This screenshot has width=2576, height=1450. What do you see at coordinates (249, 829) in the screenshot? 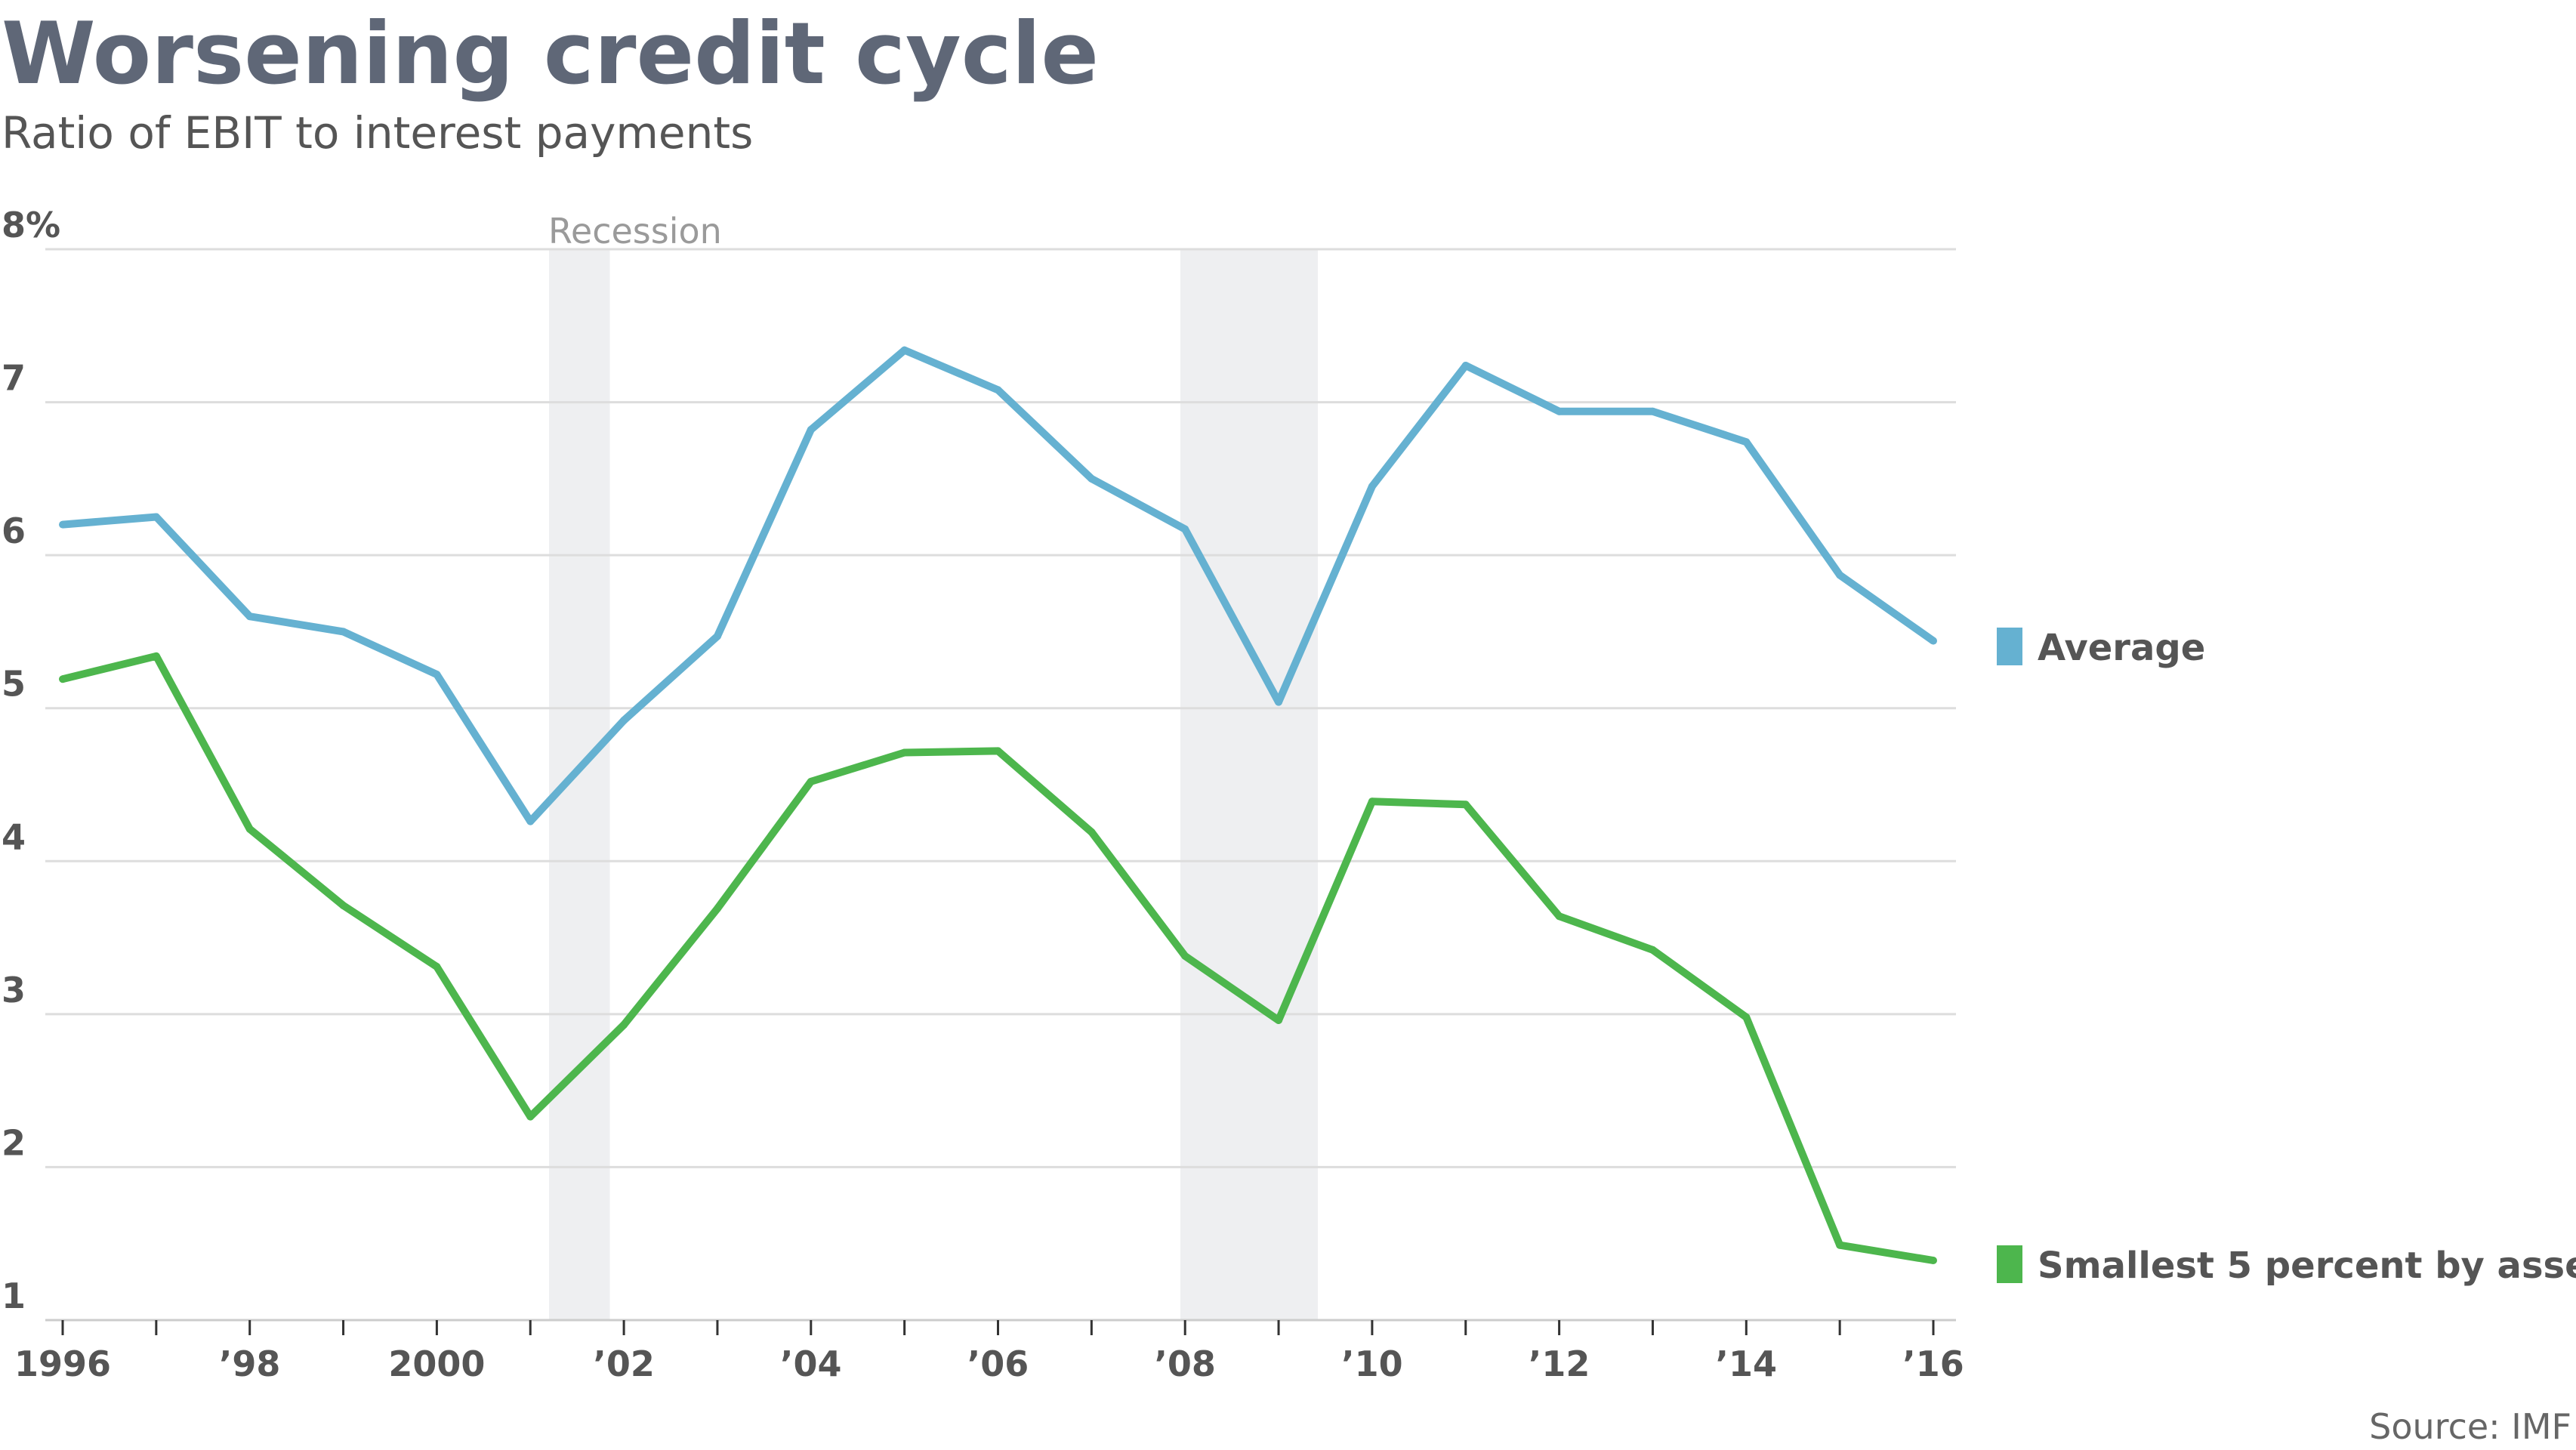
I see `data-point-1-1998` at bounding box center [249, 829].